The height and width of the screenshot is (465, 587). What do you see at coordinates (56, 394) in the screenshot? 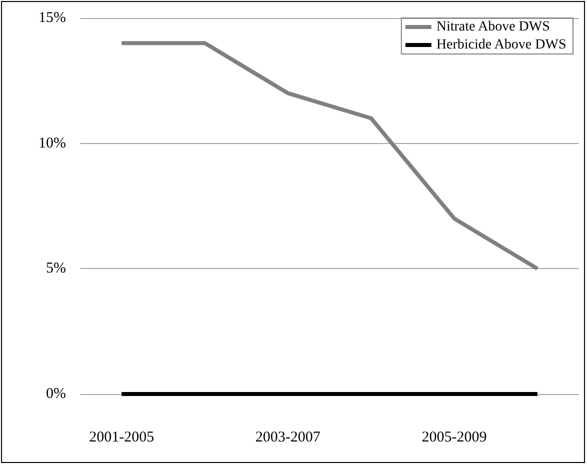
I see `y-tick-label: 0%` at bounding box center [56, 394].